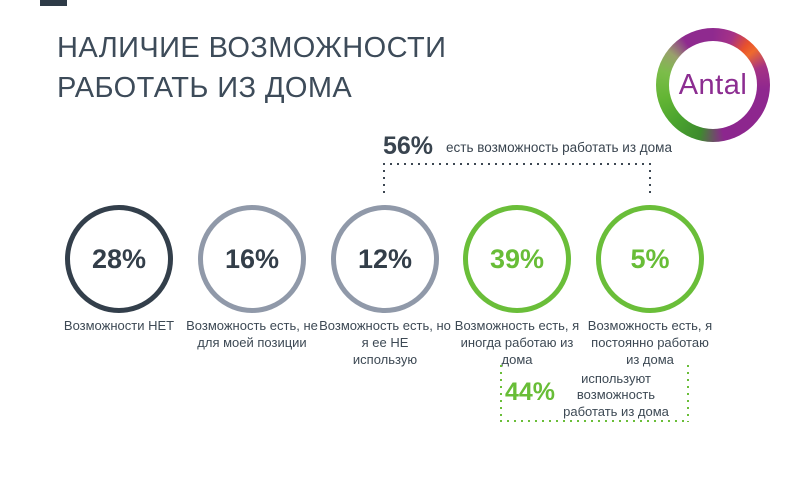 The height and width of the screenshot is (480, 800). I want to click on logo-wordmark: Antal, so click(713, 84).